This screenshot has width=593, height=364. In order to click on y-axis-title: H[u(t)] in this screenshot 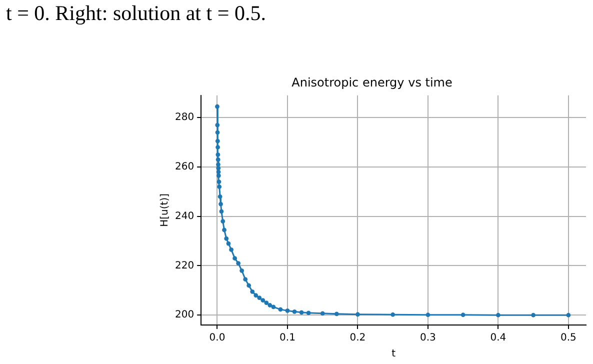, I will do `click(165, 210)`.